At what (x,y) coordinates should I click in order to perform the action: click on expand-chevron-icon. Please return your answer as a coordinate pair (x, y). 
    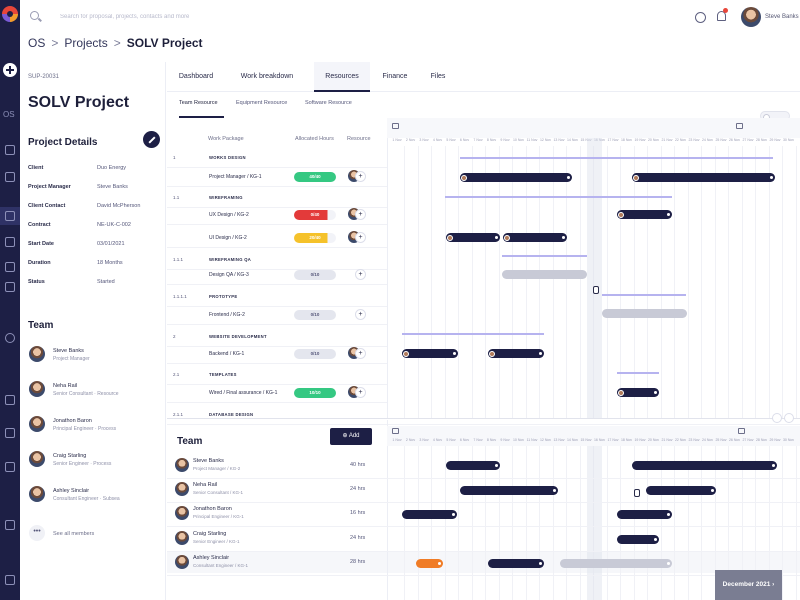
    Looking at the image, I should click on (789, 418).